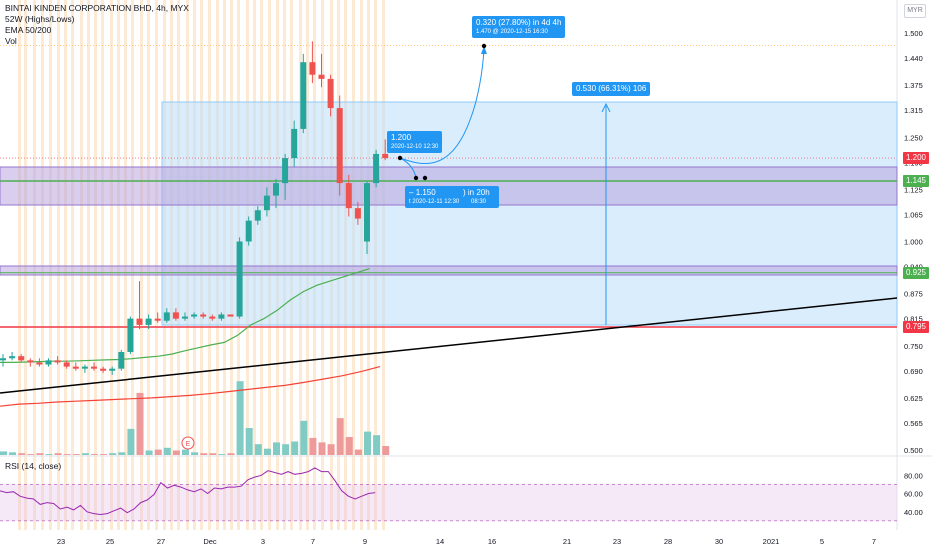 Image resolution: width=932 pixels, height=550 pixels. I want to click on point-a-time: 2020-12-10 12:30, so click(415, 147).